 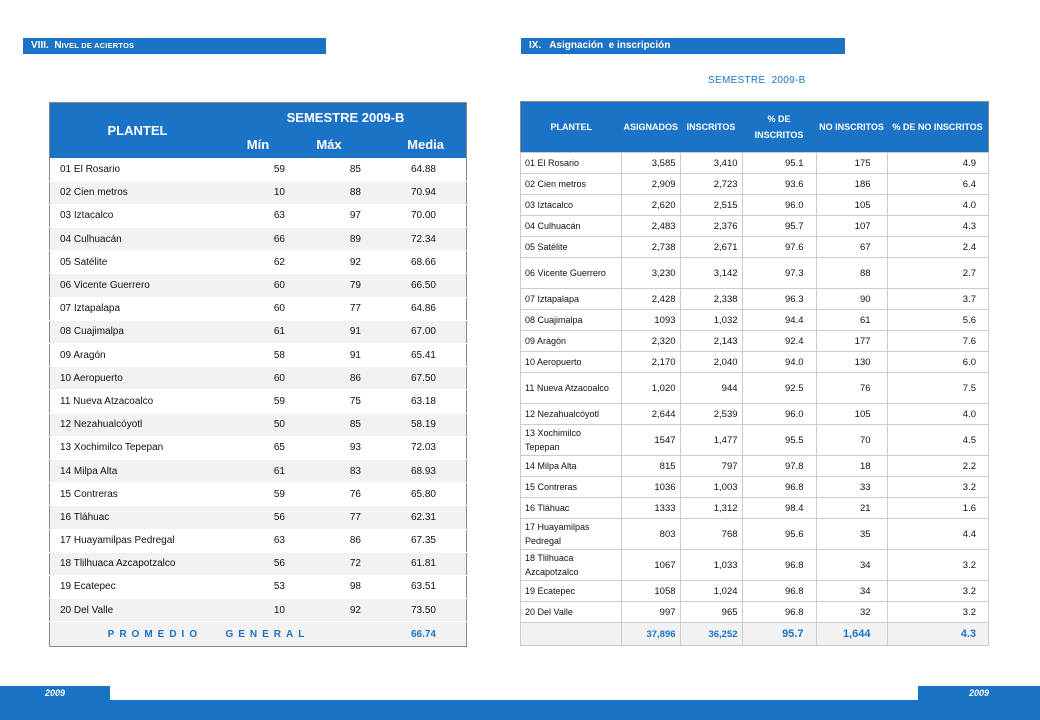 I want to click on media-value: 63.51, so click(x=417, y=587).